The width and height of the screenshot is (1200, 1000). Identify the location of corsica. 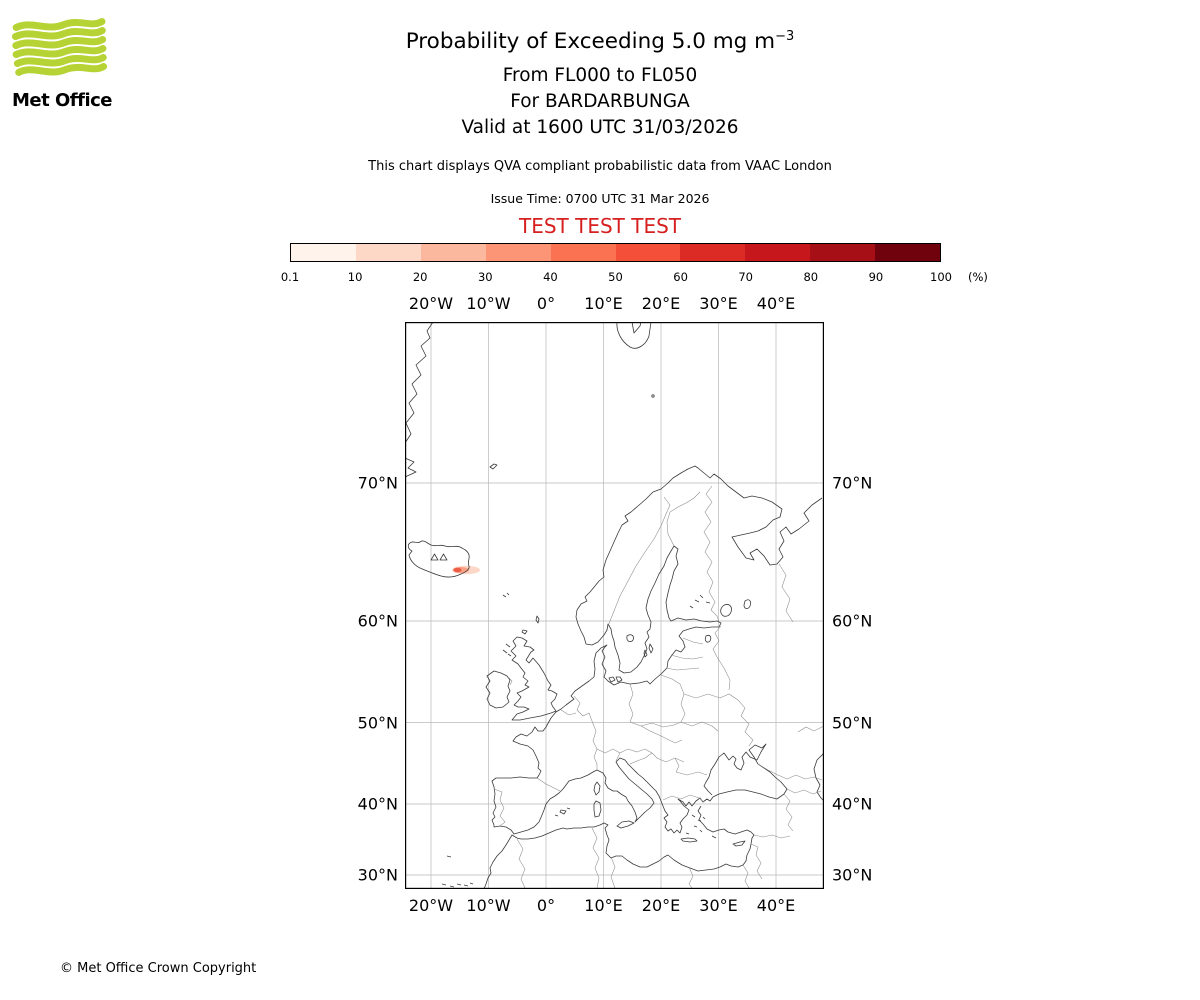
(597, 788).